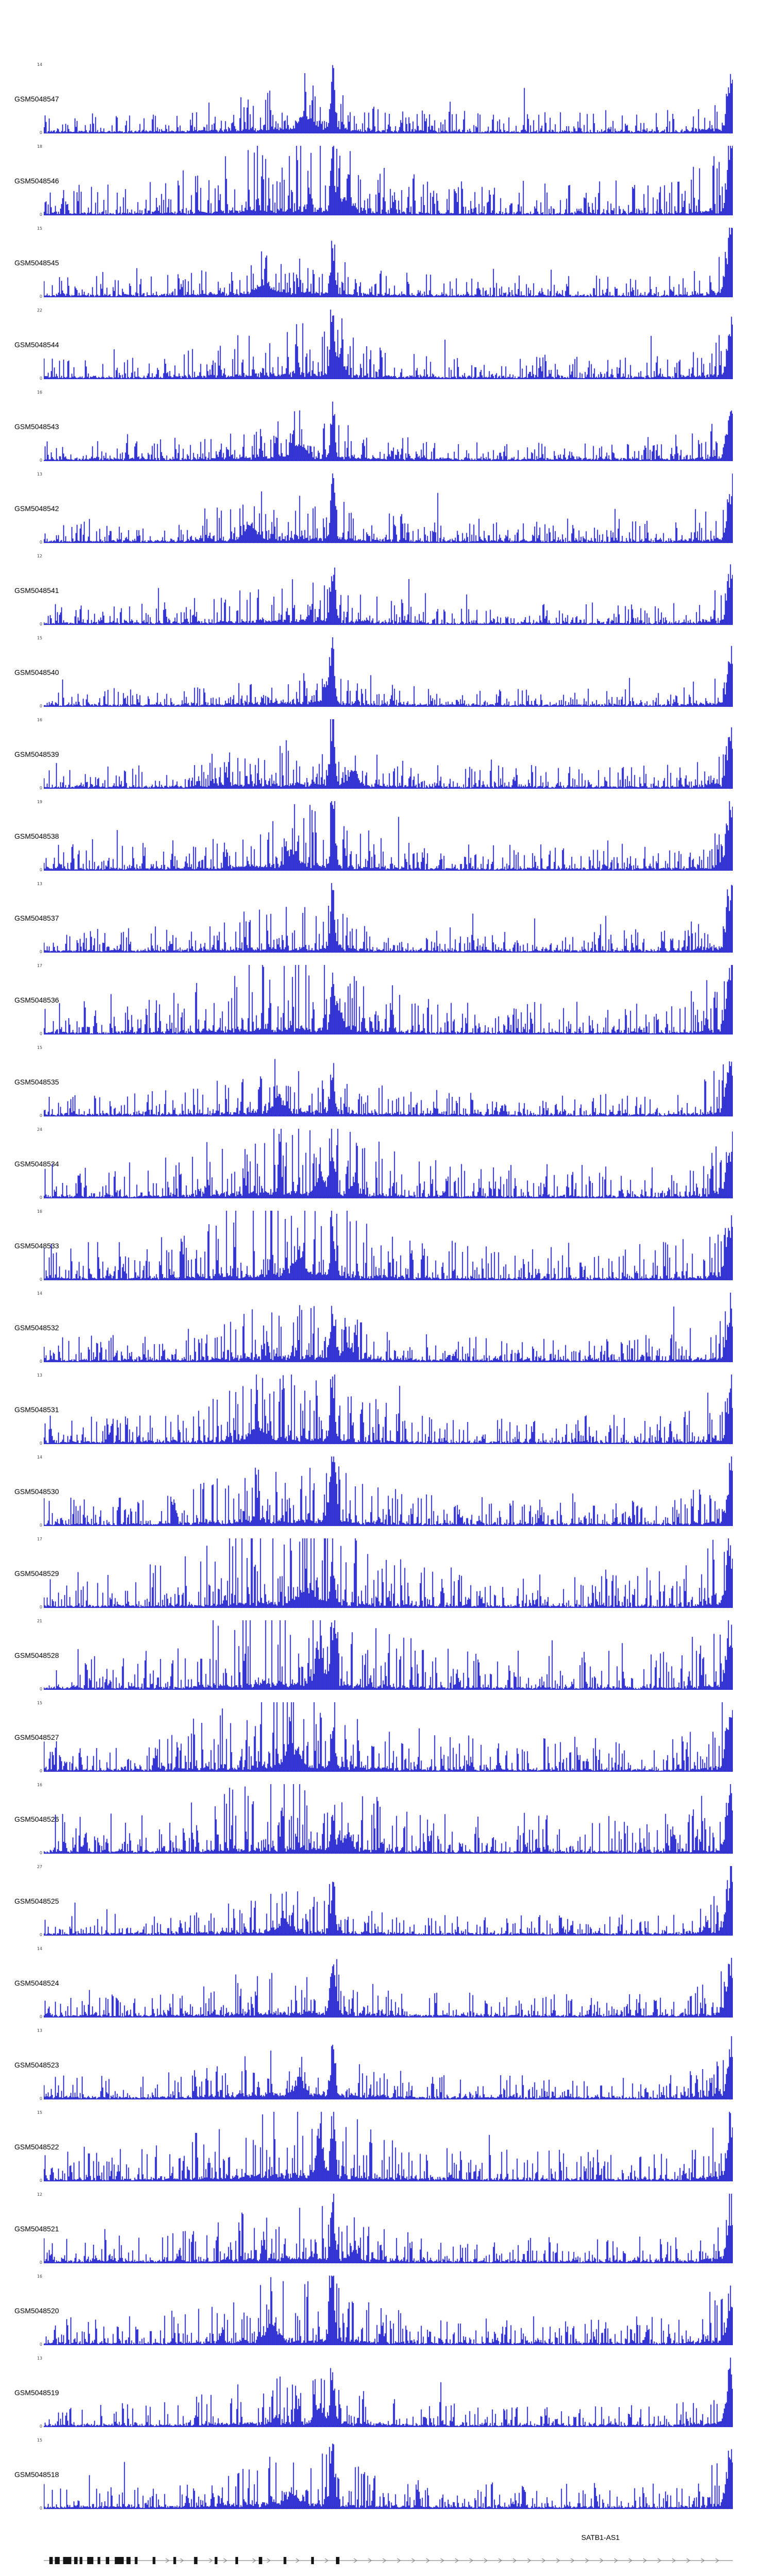  I want to click on signal-track-row: GSM5048524 14 0, so click(386, 1983).